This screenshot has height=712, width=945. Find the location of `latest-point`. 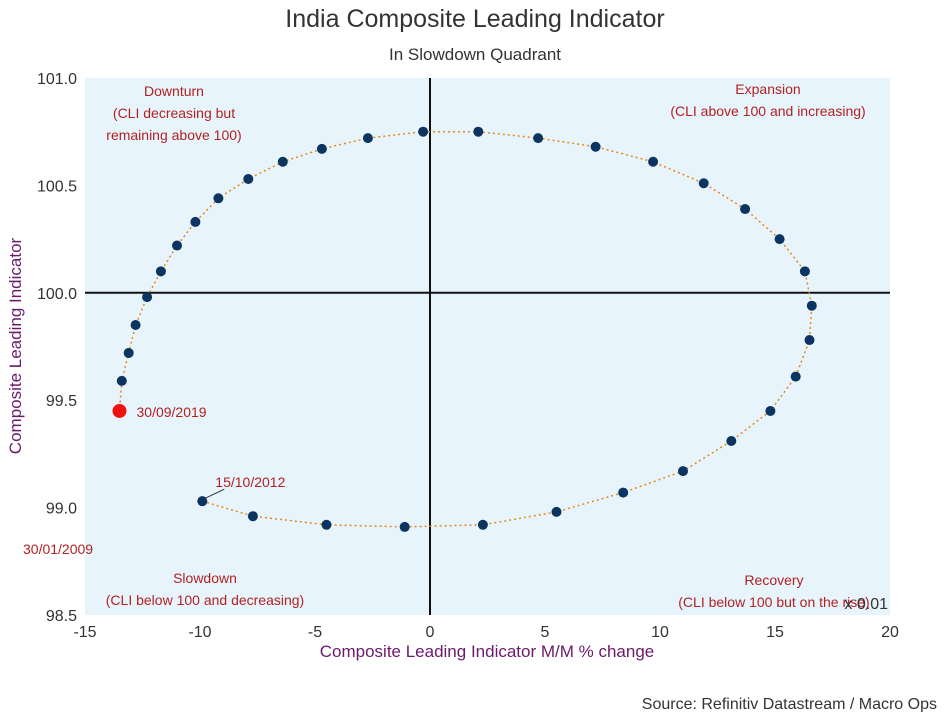

latest-point is located at coordinates (119, 410).